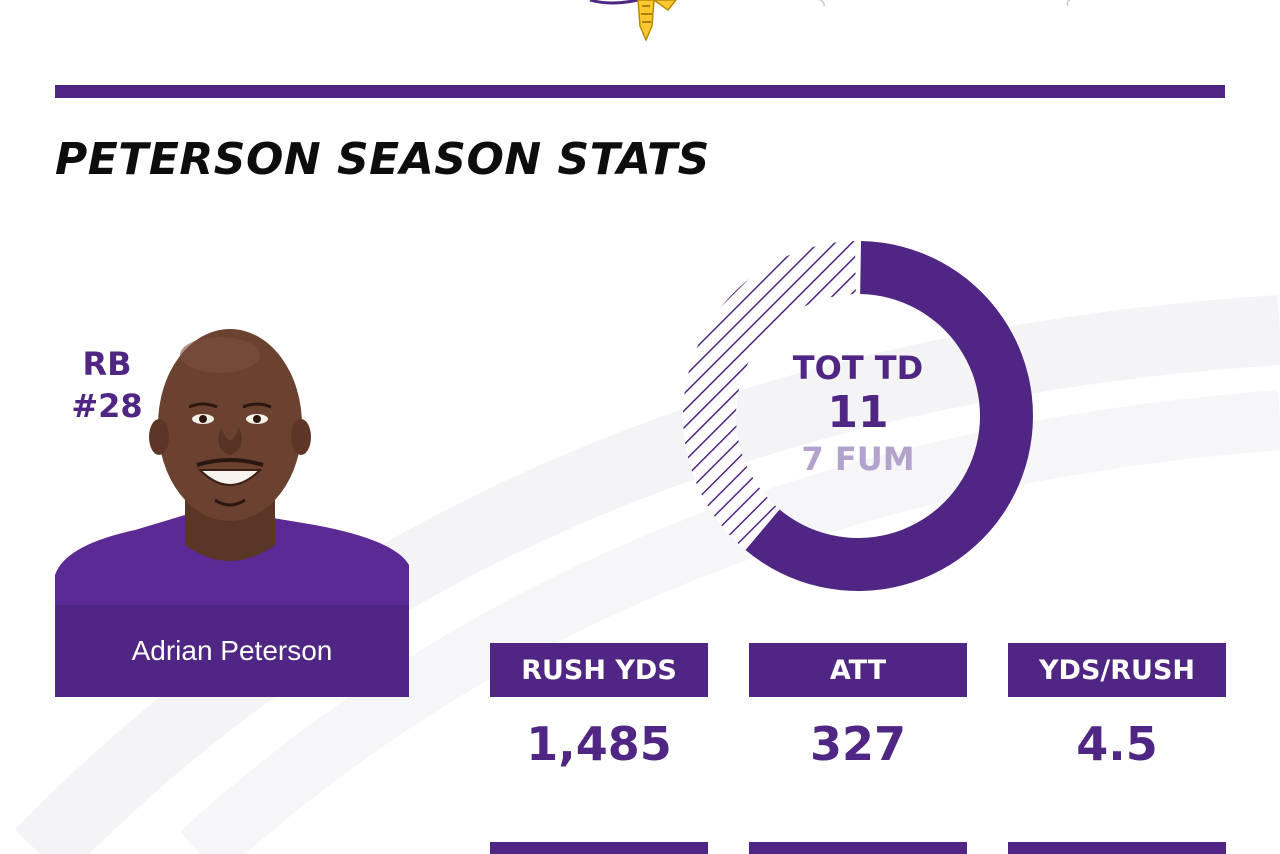  What do you see at coordinates (1117, 744) in the screenshot?
I see `stat-value: 4.5` at bounding box center [1117, 744].